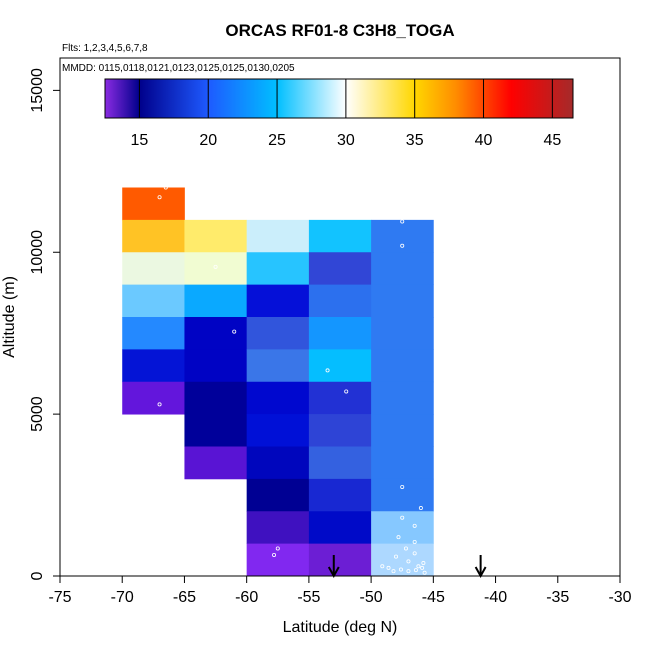 The width and height of the screenshot is (650, 650). What do you see at coordinates (619, 597) in the screenshot?
I see `x-tick-label: -30` at bounding box center [619, 597].